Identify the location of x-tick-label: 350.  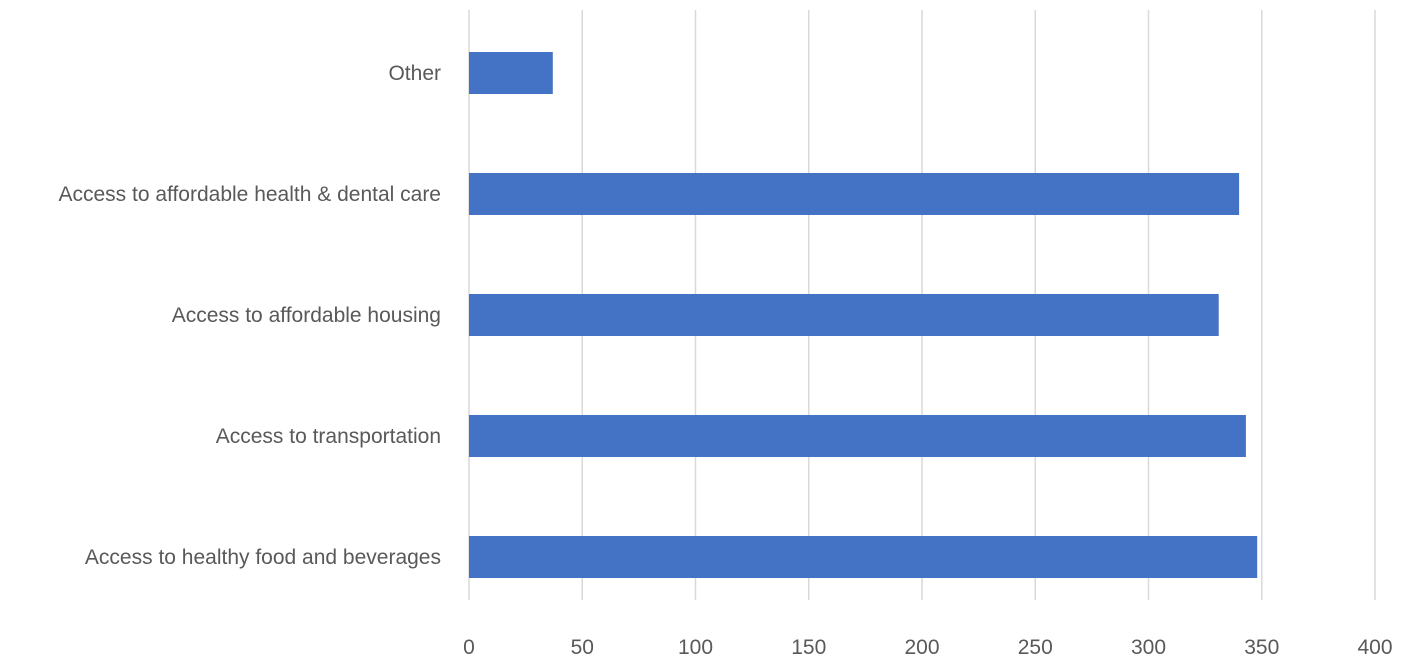
(1261, 647).